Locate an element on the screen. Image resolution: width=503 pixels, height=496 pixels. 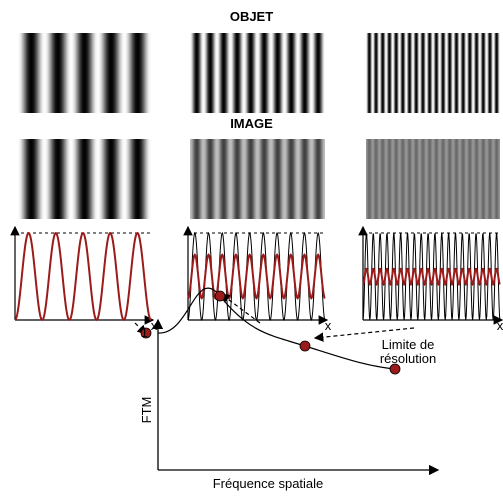
link-arrow-mid is located at coordinates (240, 308).